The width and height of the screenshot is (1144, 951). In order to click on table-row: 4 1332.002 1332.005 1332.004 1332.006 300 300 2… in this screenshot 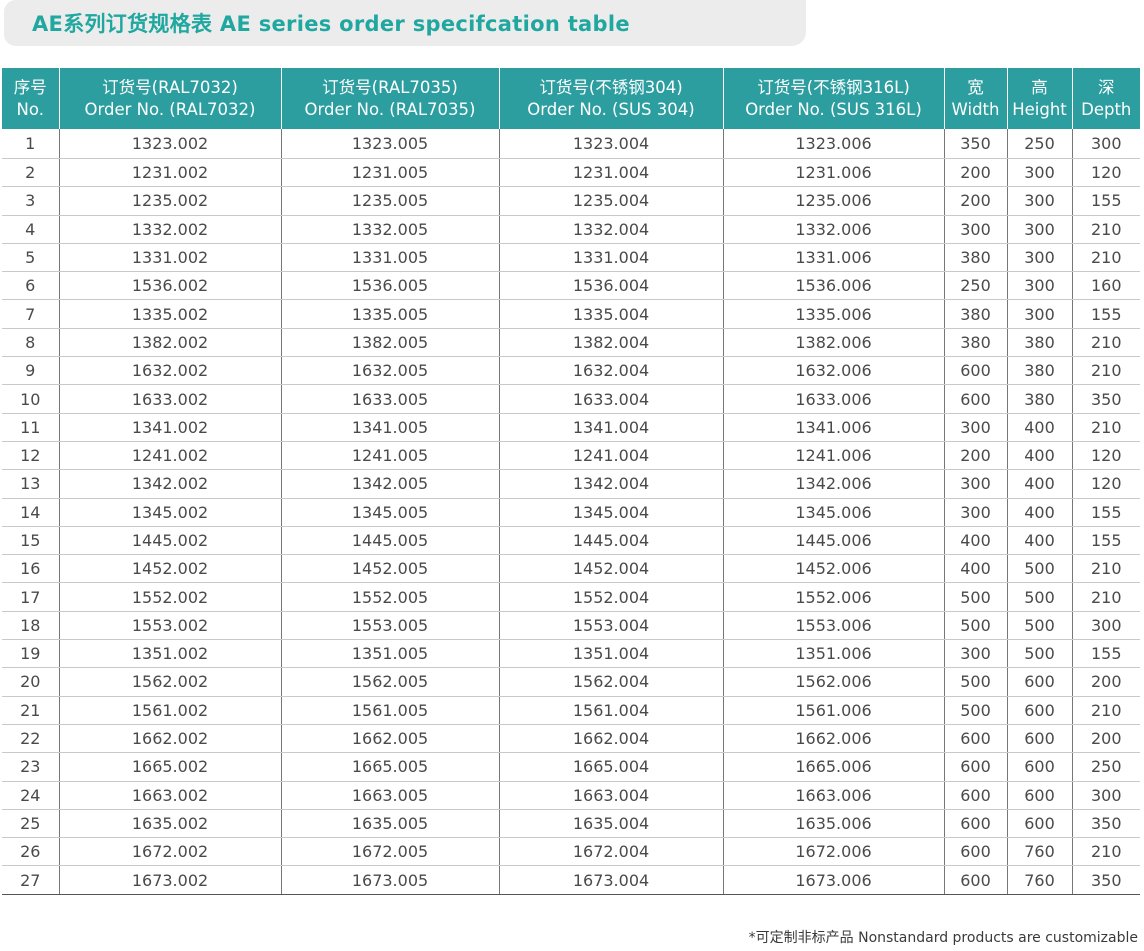, I will do `click(571, 229)`.